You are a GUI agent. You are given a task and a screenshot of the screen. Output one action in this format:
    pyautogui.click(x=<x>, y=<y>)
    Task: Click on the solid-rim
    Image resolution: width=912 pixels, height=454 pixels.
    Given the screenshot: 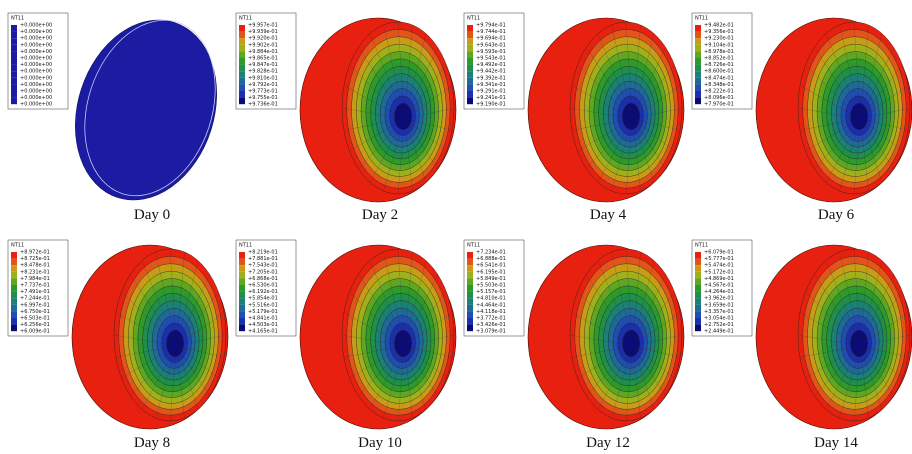 What is the action you would take?
    pyautogui.click(x=150, y=108)
    